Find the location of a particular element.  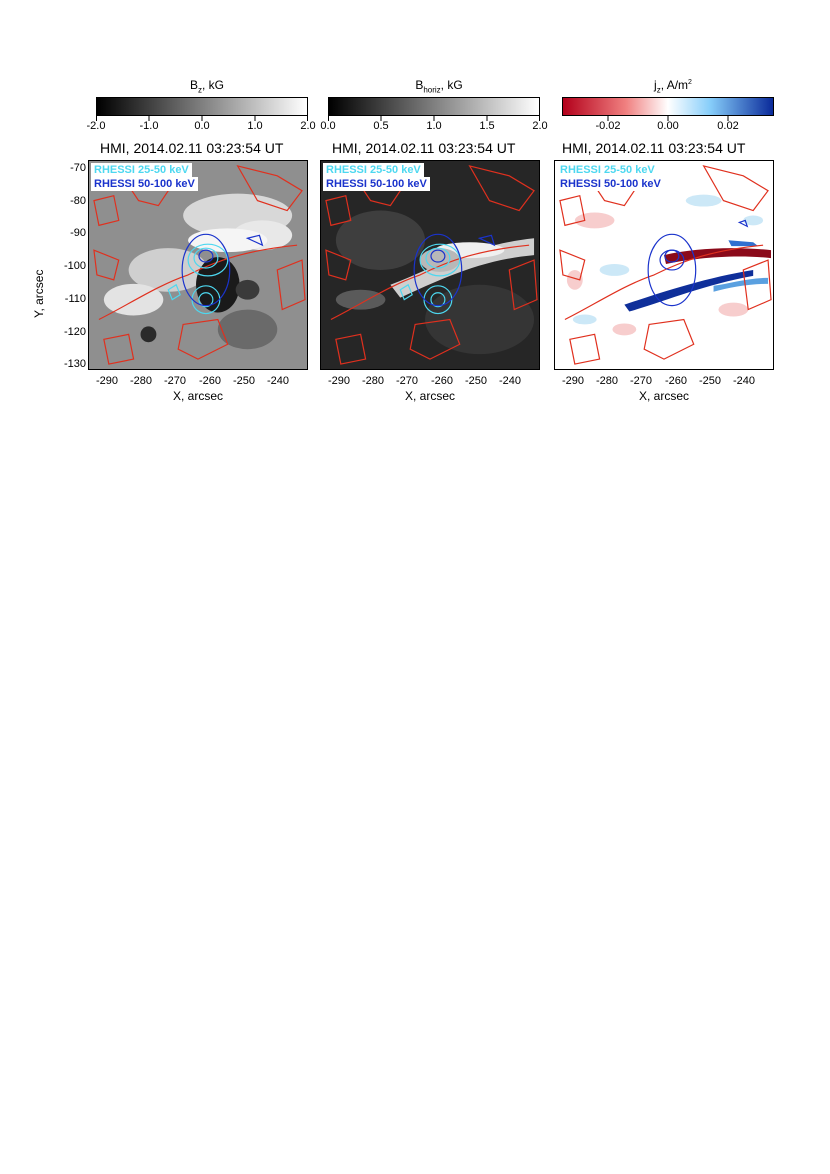

y-tick: -110 is located at coordinates (75, 299).